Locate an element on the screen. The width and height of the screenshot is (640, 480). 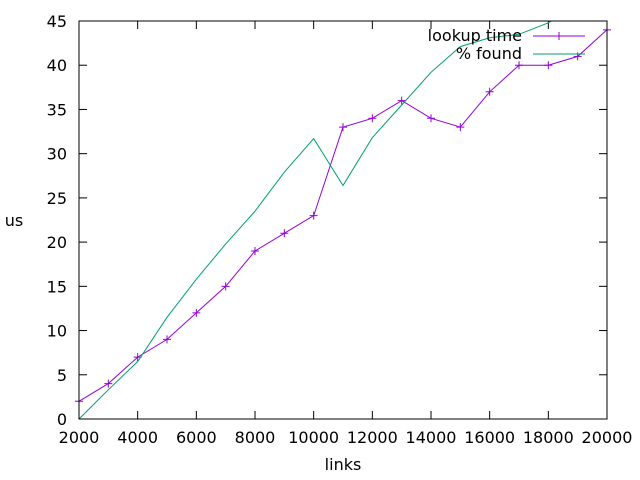
y-tick-label: 15 is located at coordinates (57, 286).